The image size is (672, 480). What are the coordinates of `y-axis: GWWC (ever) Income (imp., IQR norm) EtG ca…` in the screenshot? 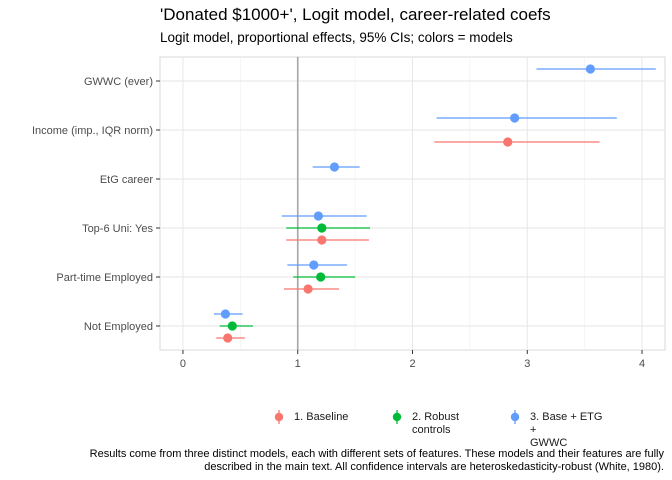 It's located at (96, 204).